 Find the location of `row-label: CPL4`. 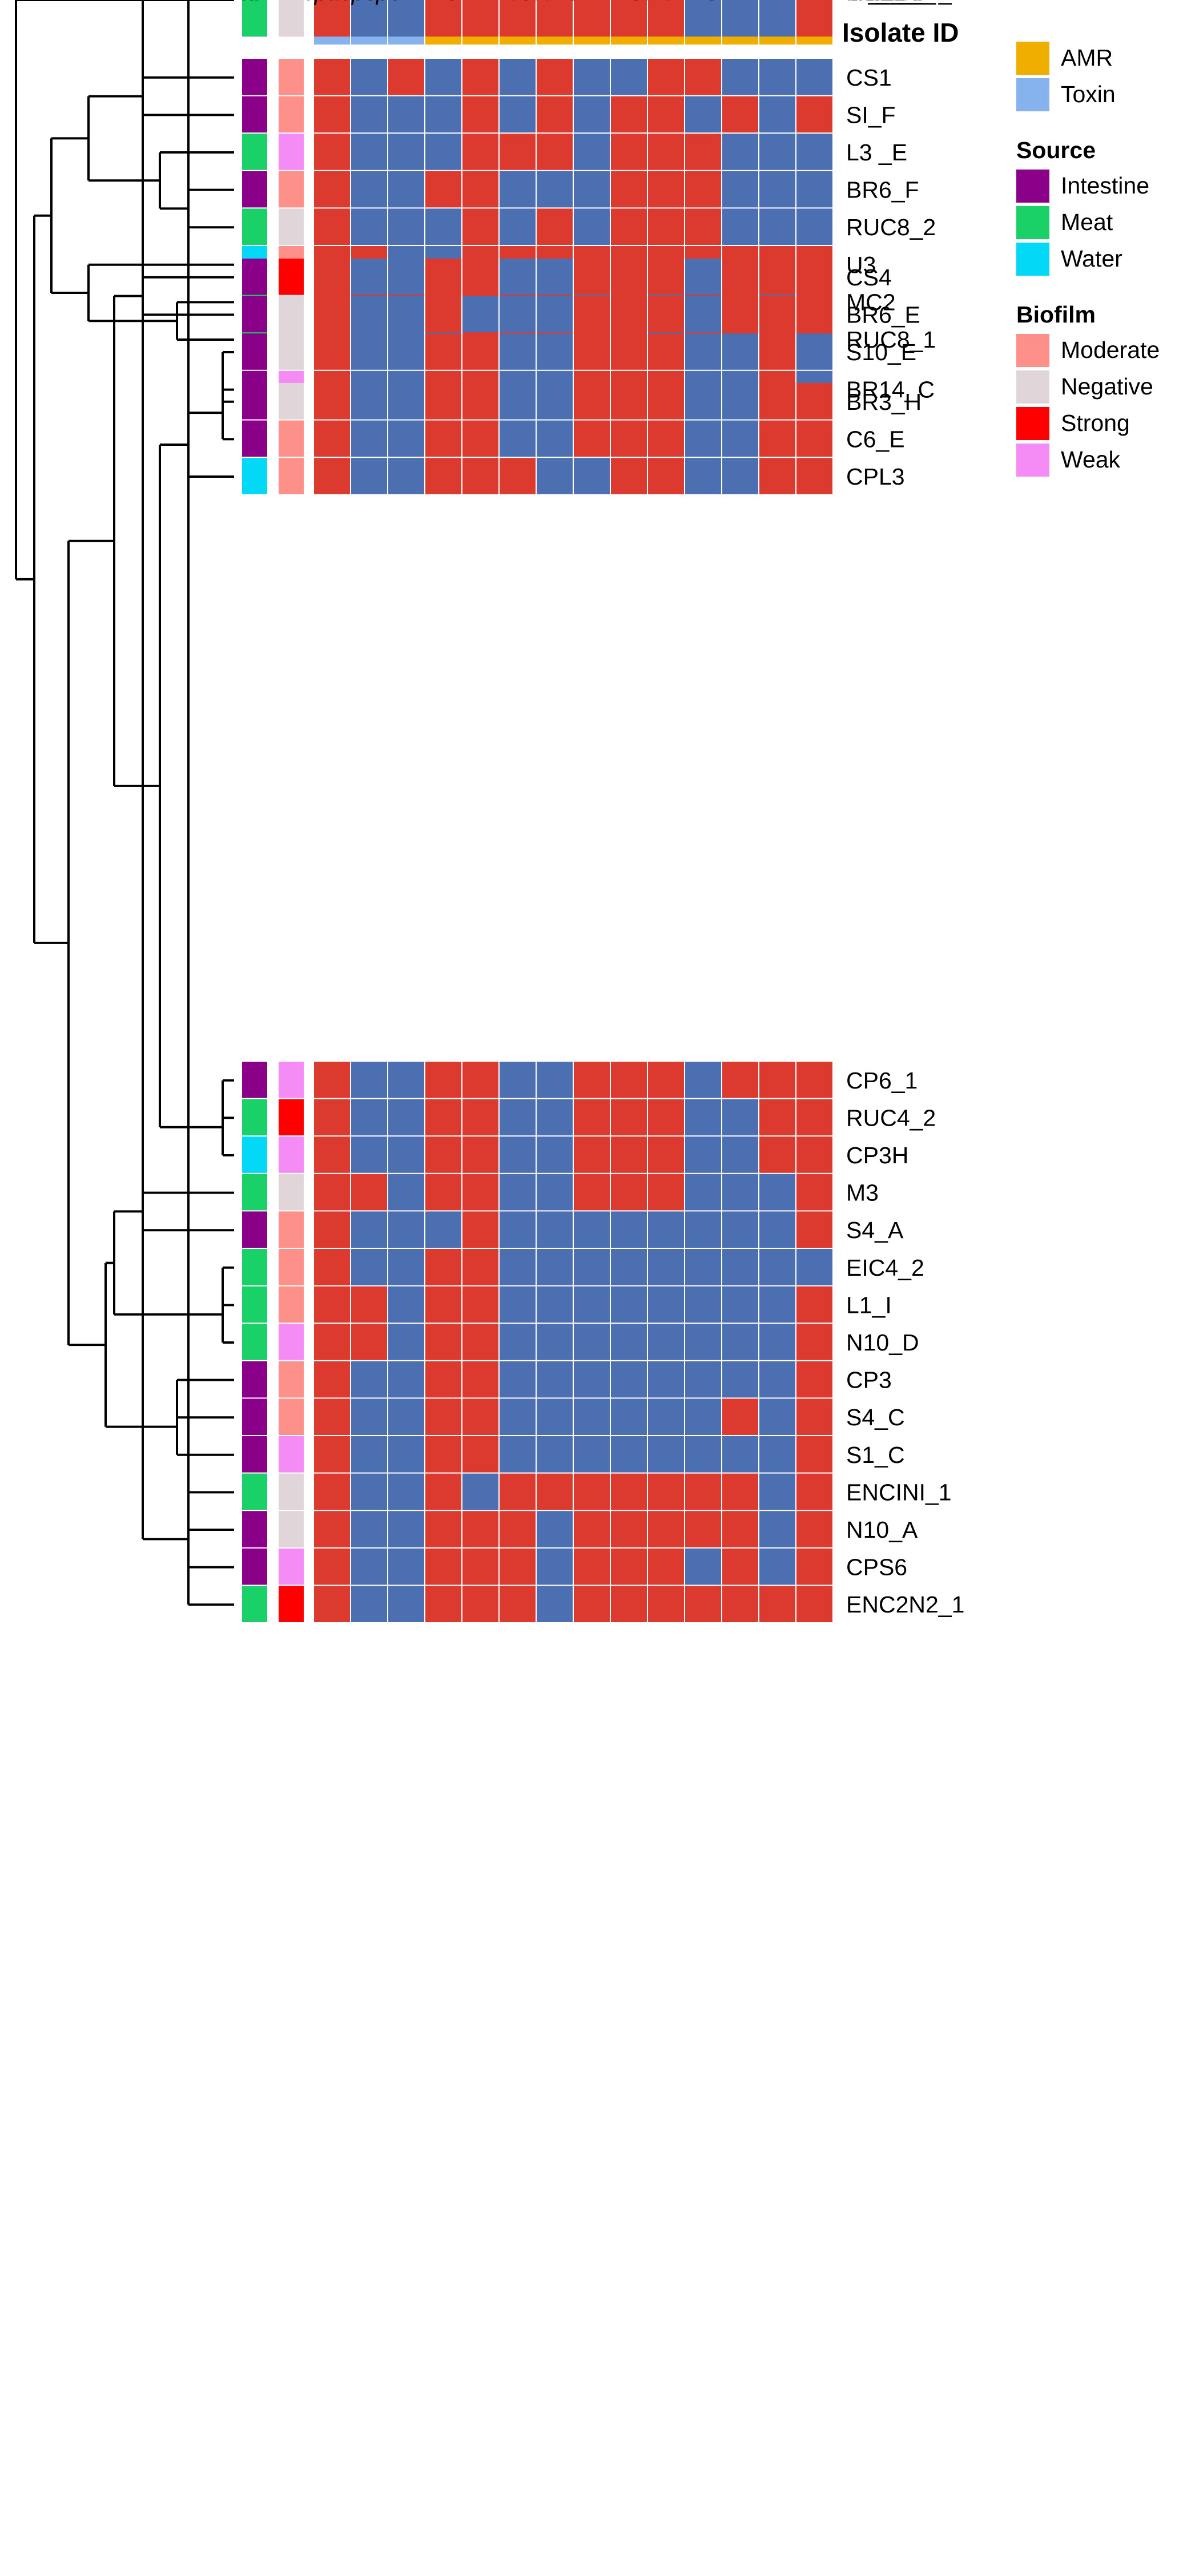

row-label: CPL4 is located at coordinates (875, 2).